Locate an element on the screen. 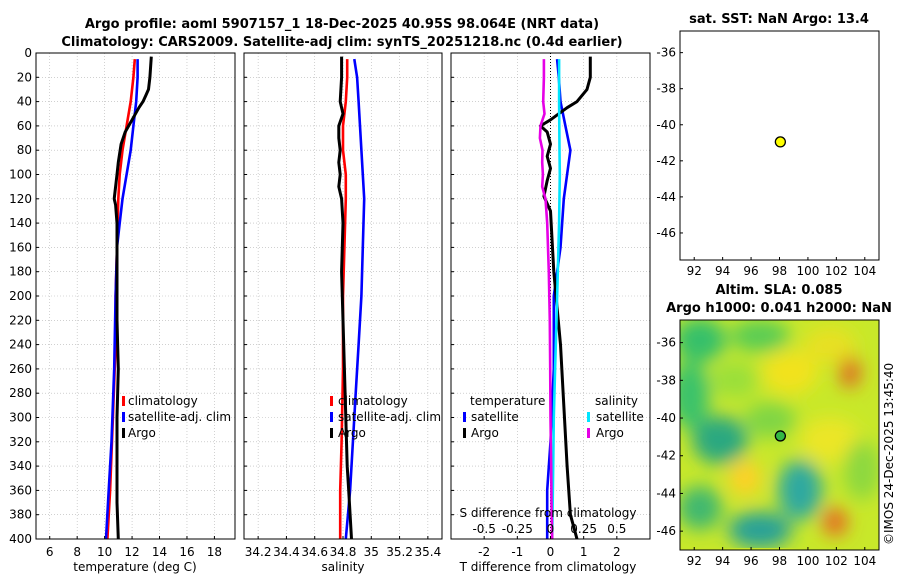 This screenshot has height=584, width=900. difference-top-axis-label: S difference from climatology is located at coordinates (548, 513).